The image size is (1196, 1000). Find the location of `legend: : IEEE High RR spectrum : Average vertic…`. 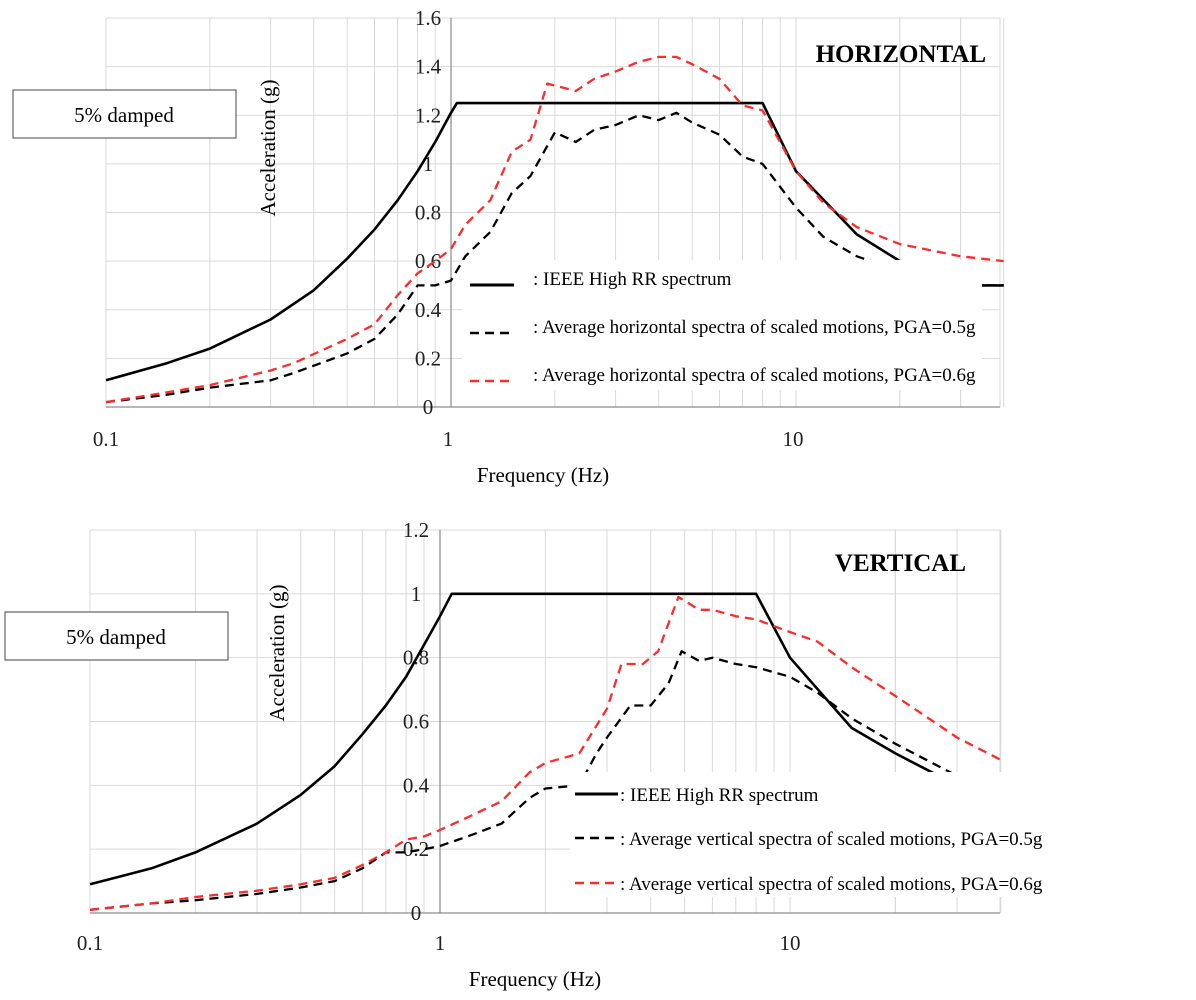

legend: : IEEE High RR spectrum : Average vertic… is located at coordinates (880, 834).